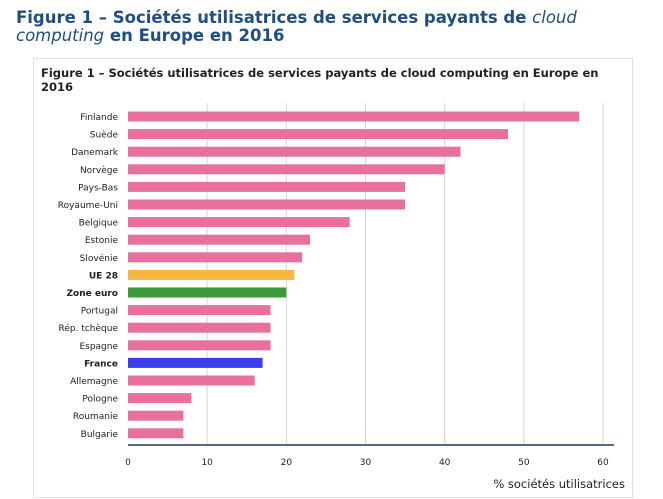  I want to click on category-label: UE 28, so click(103, 276).